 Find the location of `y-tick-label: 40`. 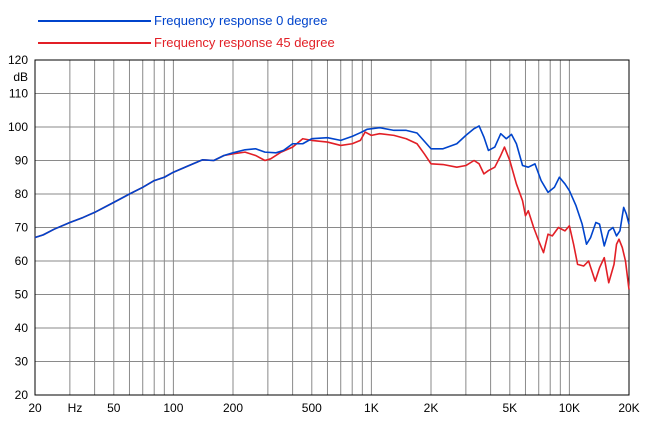

y-tick-label: 40 is located at coordinates (22, 328).